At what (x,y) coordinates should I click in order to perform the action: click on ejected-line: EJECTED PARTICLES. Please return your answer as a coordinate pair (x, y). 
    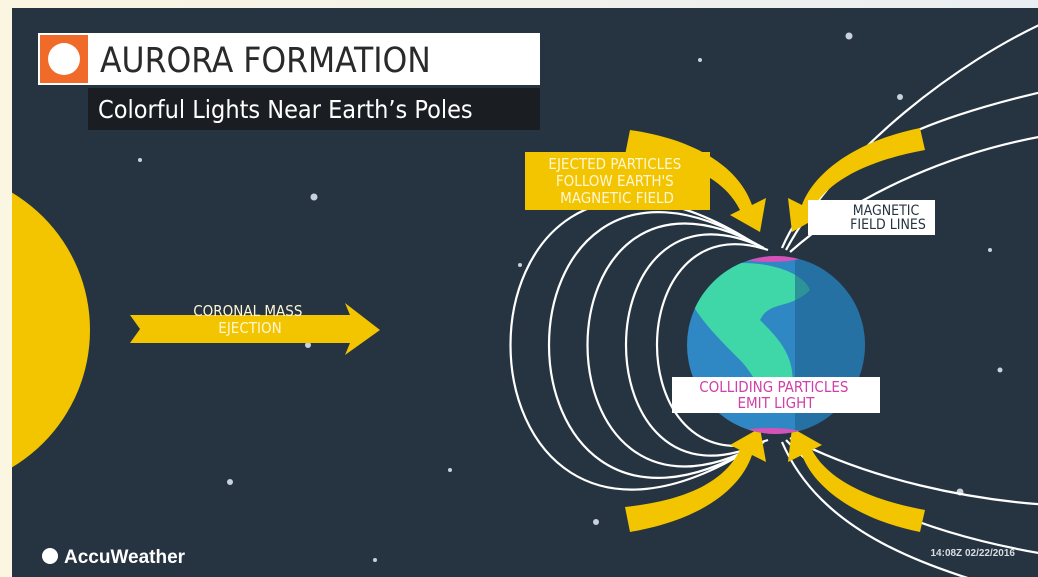
    Looking at the image, I should click on (614, 164).